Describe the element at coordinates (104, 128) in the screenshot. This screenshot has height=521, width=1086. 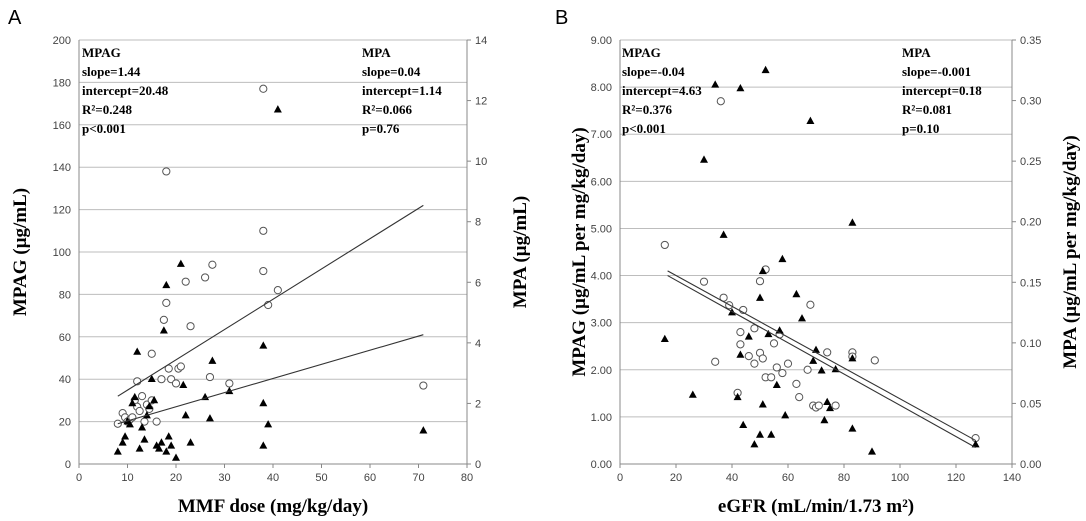
I see `stats-left-line: p<0.001` at that location.